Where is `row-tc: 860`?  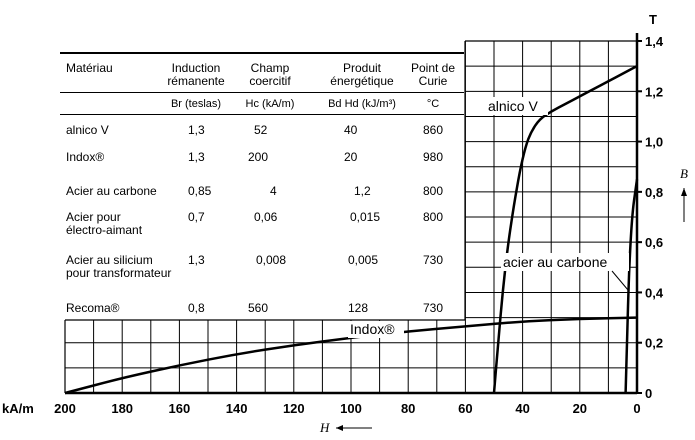 row-tc: 860 is located at coordinates (433, 130).